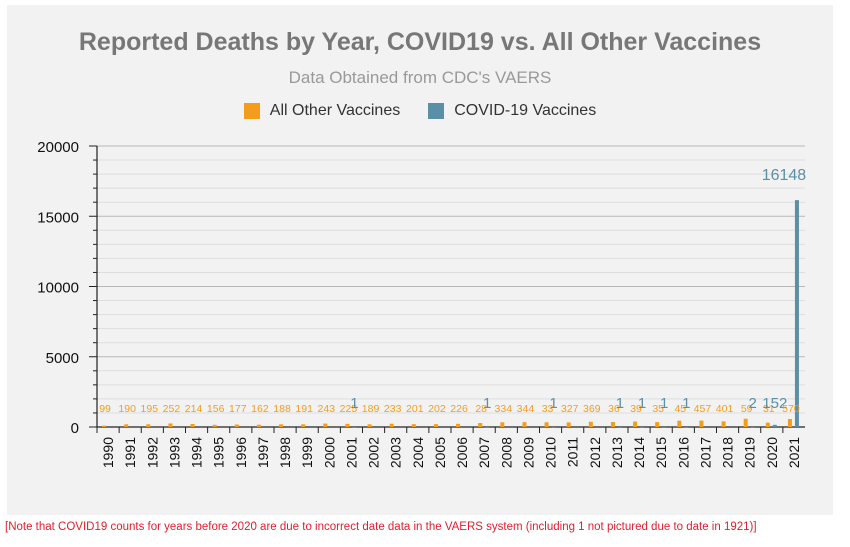 The height and width of the screenshot is (547, 850). Describe the element at coordinates (723, 424) in the screenshot. I see `bar-other-2018` at that location.